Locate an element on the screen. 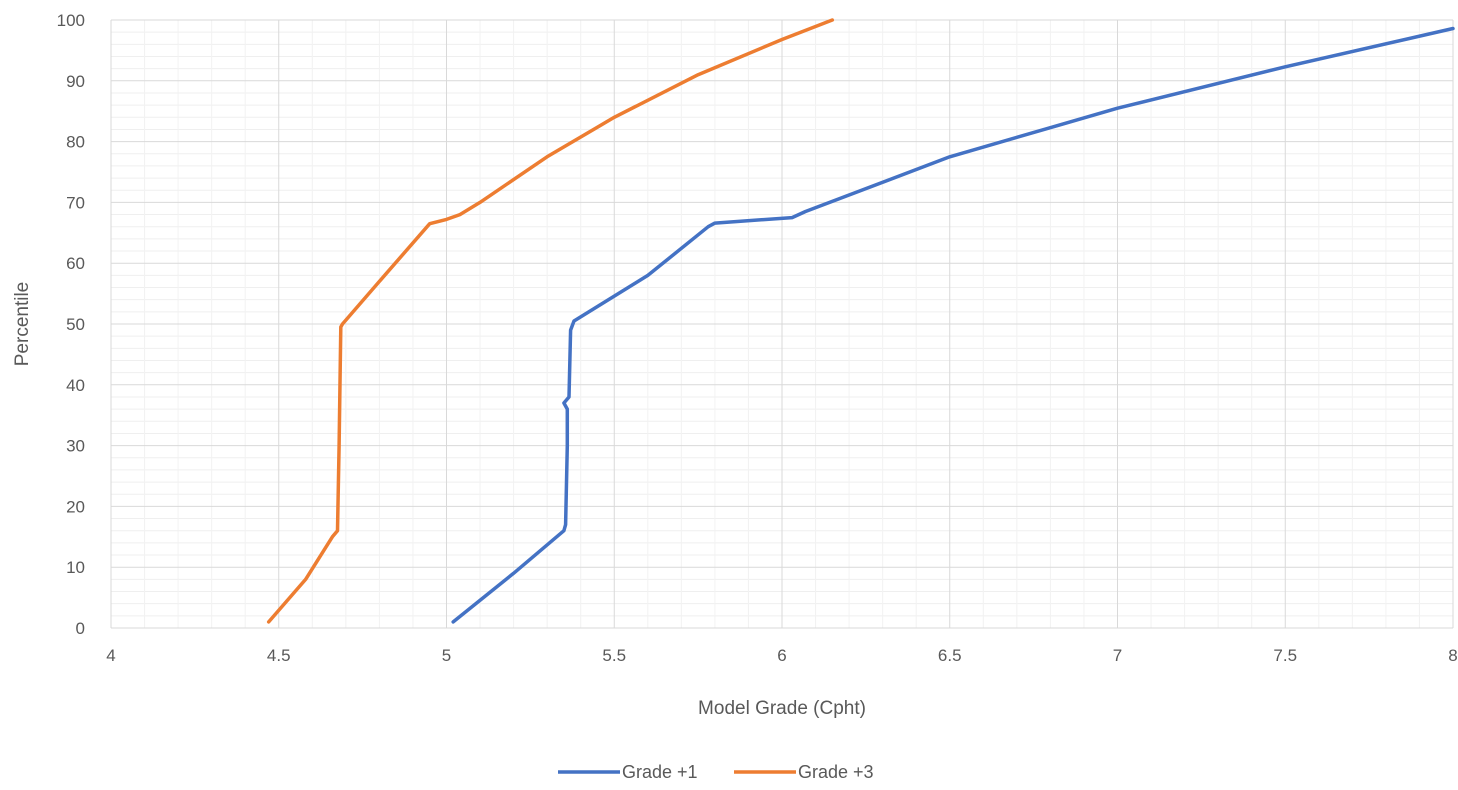 This screenshot has width=1458, height=790. x-tick-label: 5.5 is located at coordinates (614, 655).